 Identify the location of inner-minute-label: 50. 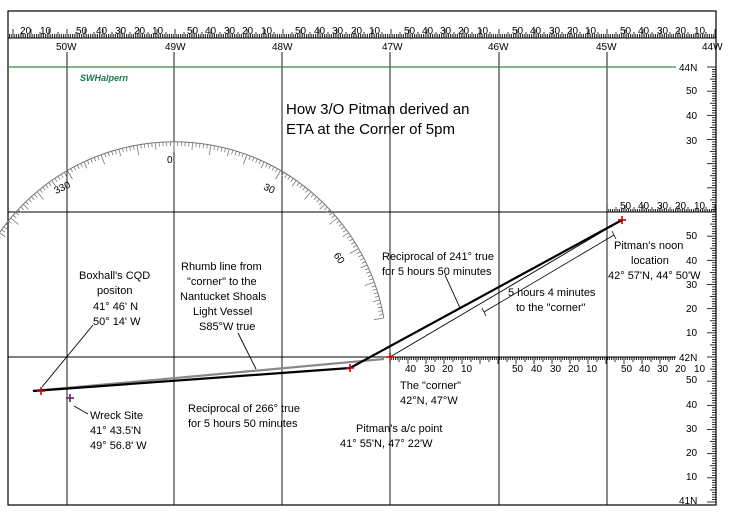
(627, 369).